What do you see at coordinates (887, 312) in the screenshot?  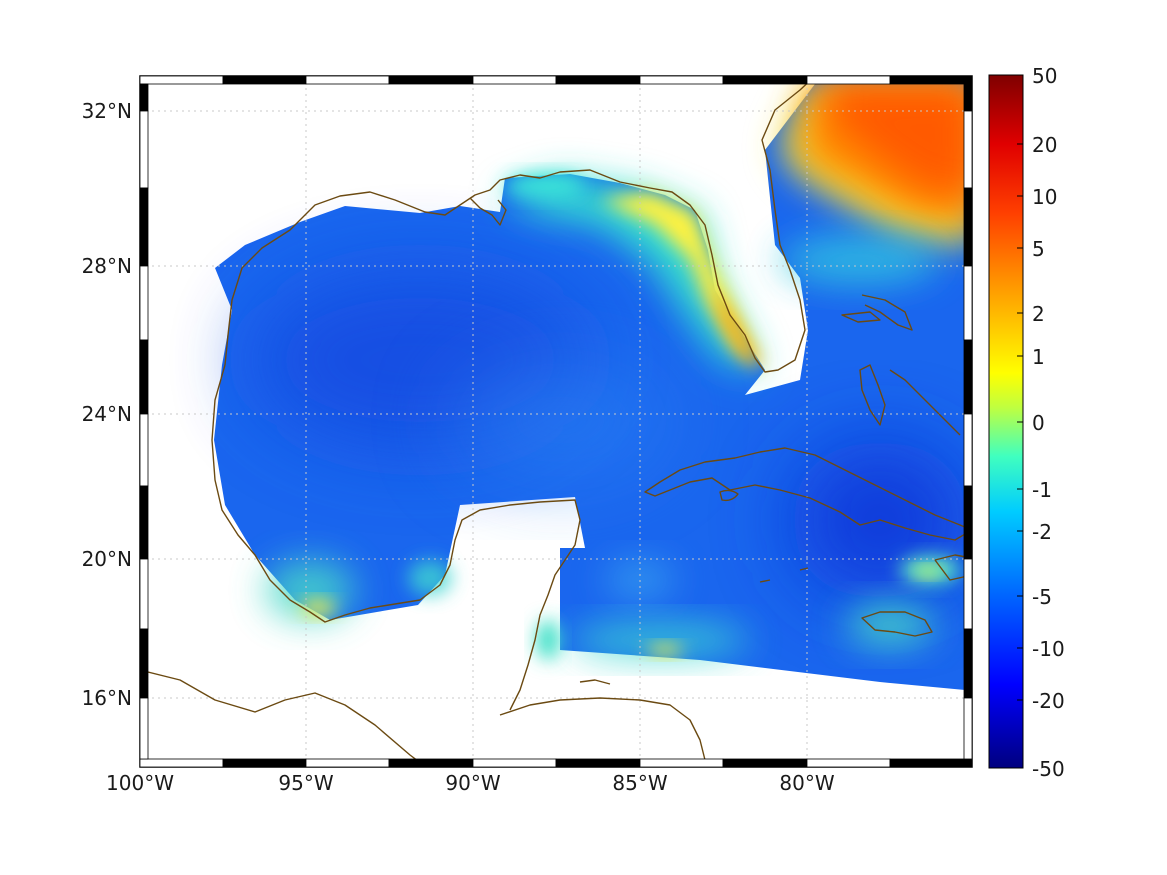 I see `bahamas-abaco` at bounding box center [887, 312].